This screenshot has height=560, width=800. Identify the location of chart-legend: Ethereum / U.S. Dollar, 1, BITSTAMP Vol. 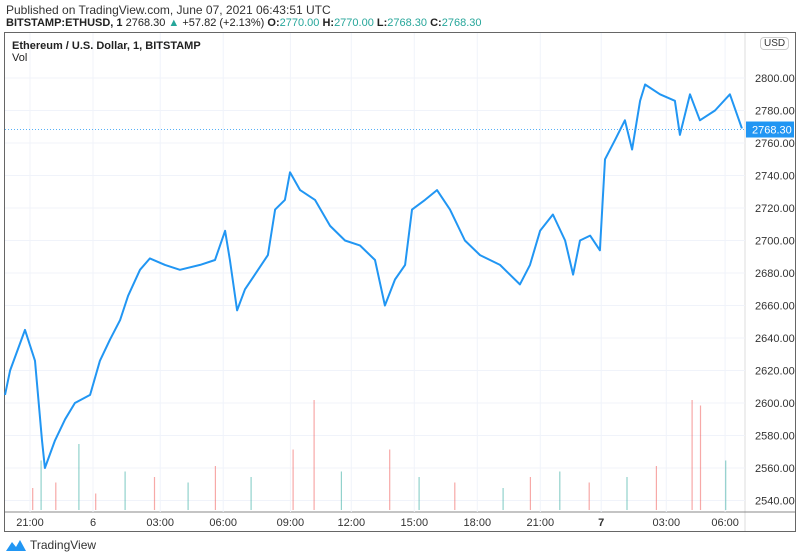
(106, 52).